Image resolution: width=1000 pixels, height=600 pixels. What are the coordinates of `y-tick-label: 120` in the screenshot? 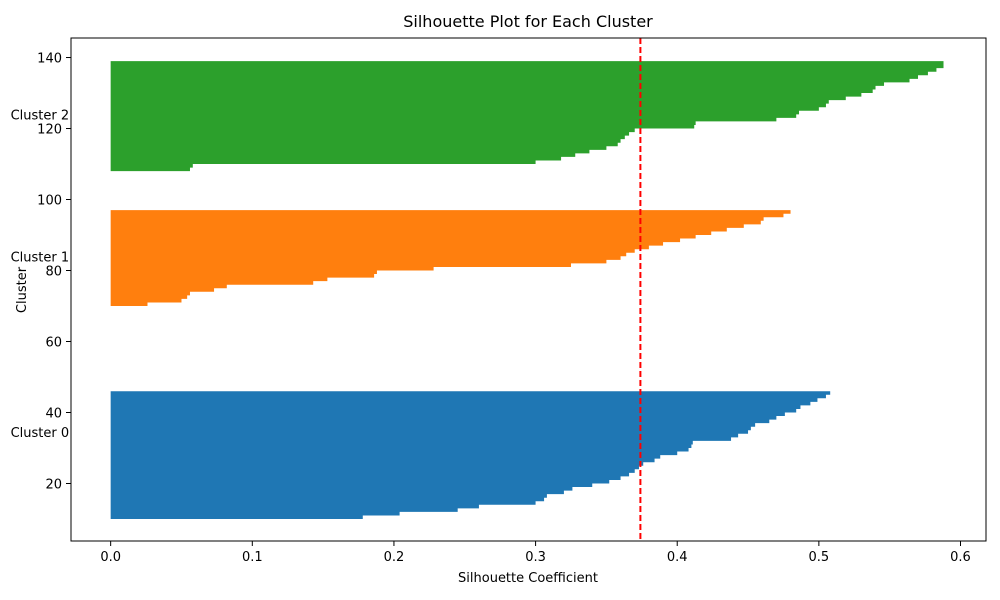 It's located at (49, 130).